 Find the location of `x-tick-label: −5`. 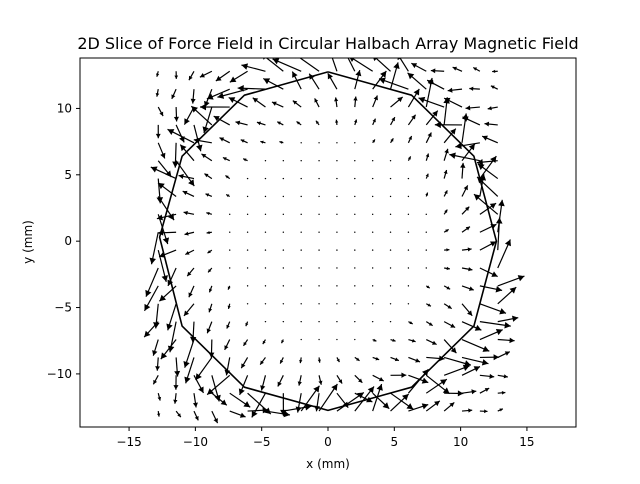

x-tick-label: −5 is located at coordinates (262, 442).